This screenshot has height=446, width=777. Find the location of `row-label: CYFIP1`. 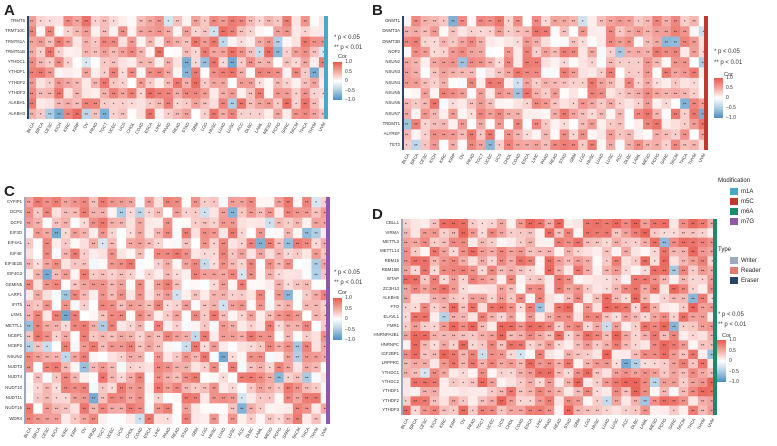

row-label: CYFIP1 is located at coordinates (14, 201).